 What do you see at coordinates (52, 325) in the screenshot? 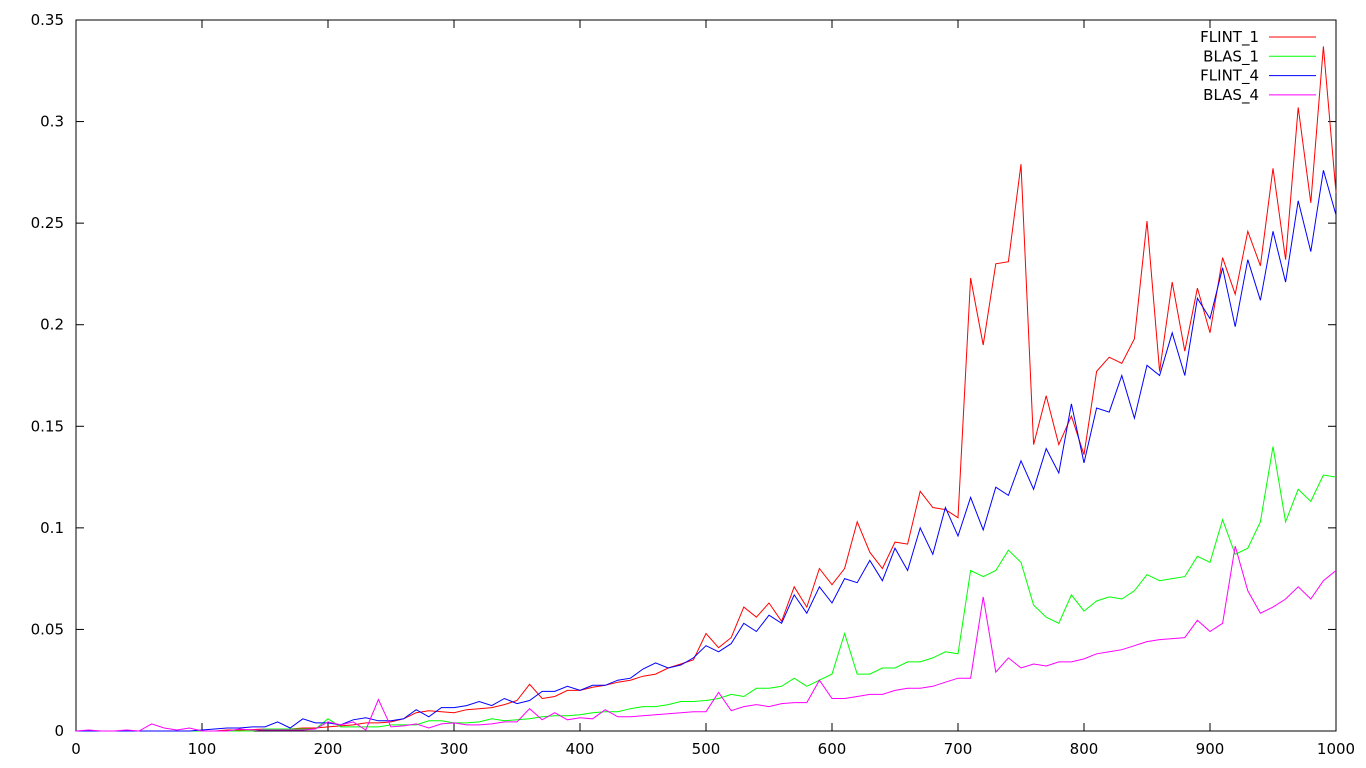
I see `y-tick-label: 0.2` at bounding box center [52, 325].